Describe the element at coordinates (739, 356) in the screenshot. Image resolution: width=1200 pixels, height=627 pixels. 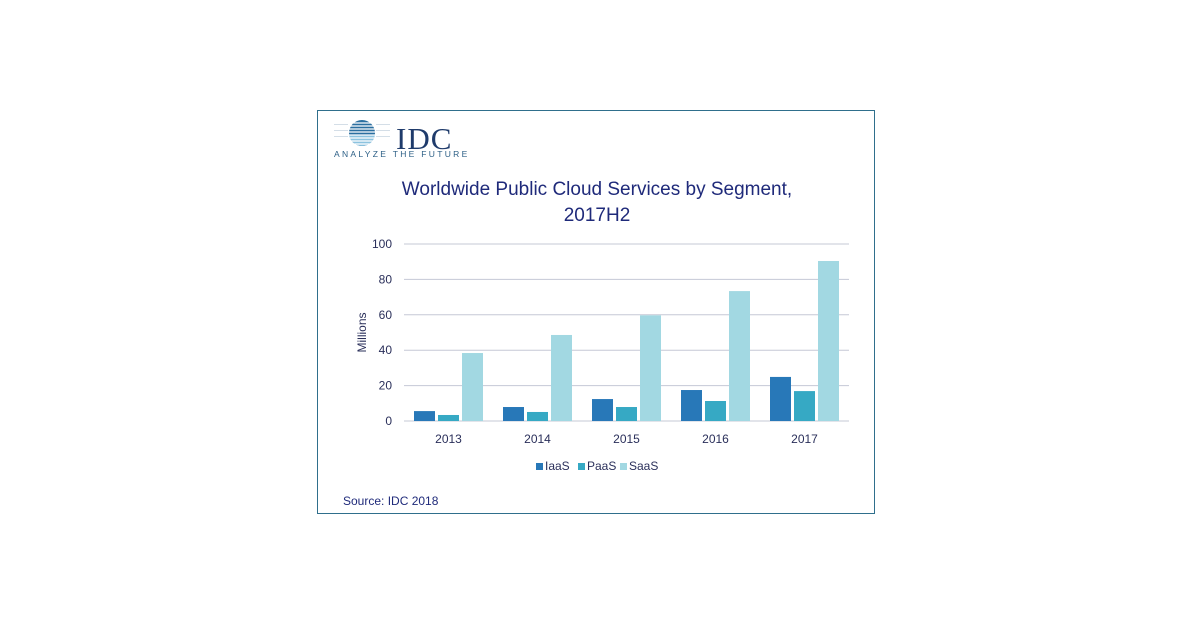
I see `bar-saas-2016` at that location.